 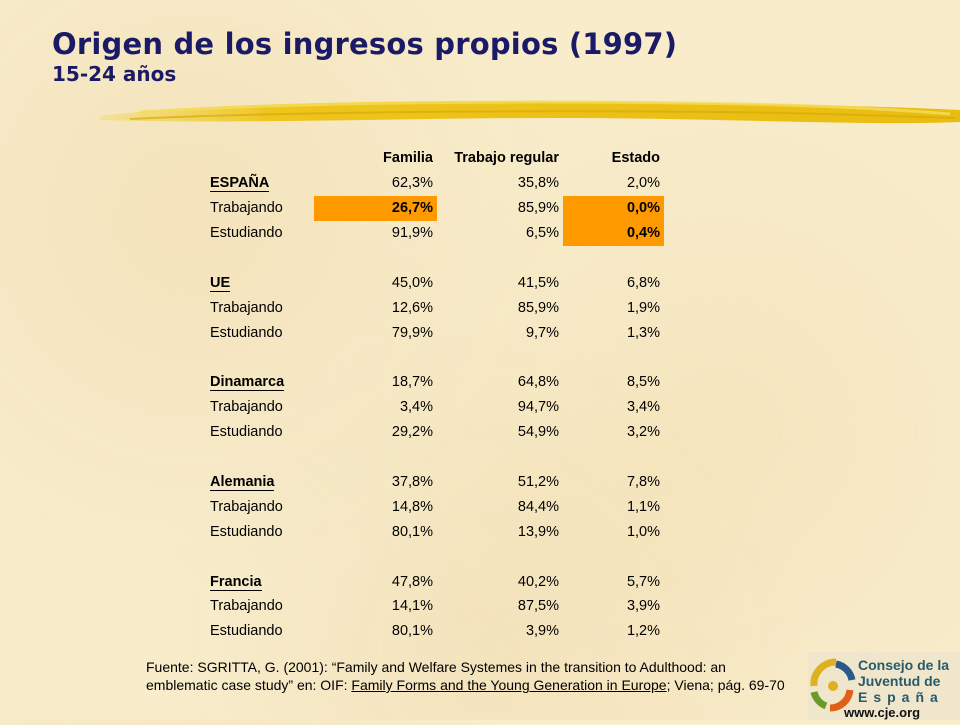 What do you see at coordinates (412, 382) in the screenshot?
I see `cell-familia: 18,7%` at bounding box center [412, 382].